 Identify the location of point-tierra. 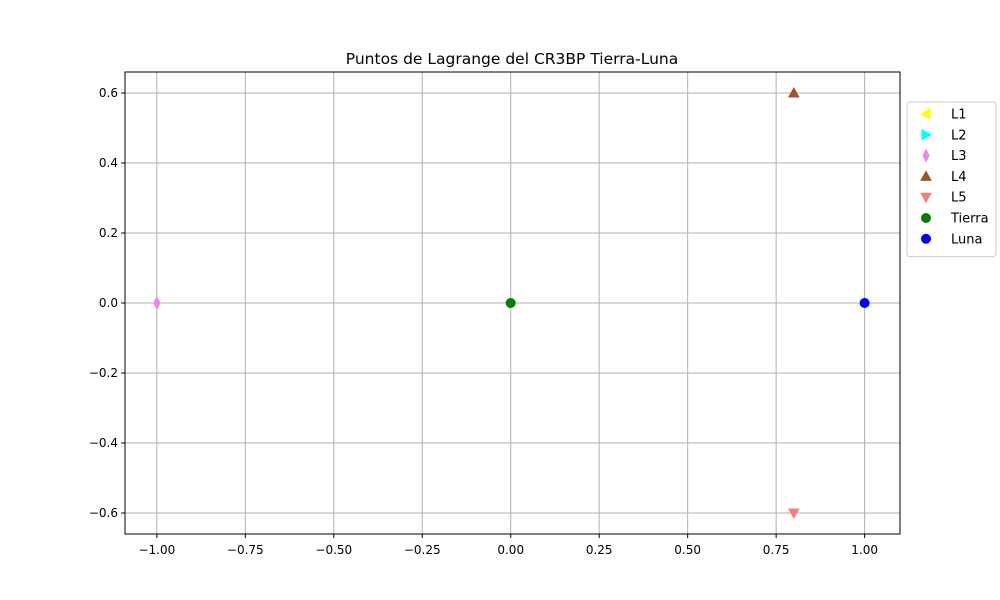
(510, 303).